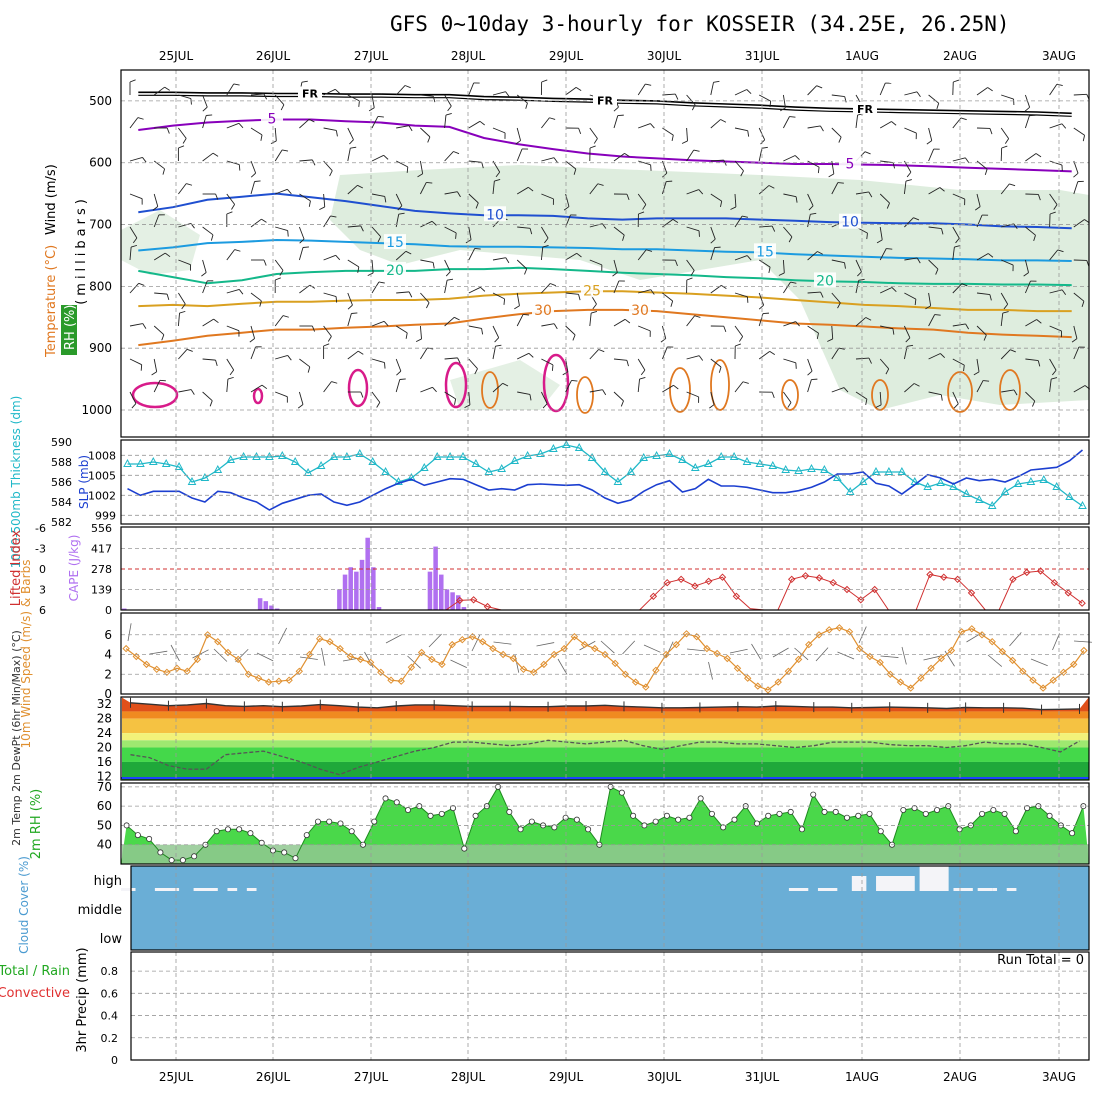 This screenshot has width=1100, height=1100. What do you see at coordinates (51, 301) in the screenshot?
I see `temperature-axis-label: Temperature (°C)` at bounding box center [51, 301].